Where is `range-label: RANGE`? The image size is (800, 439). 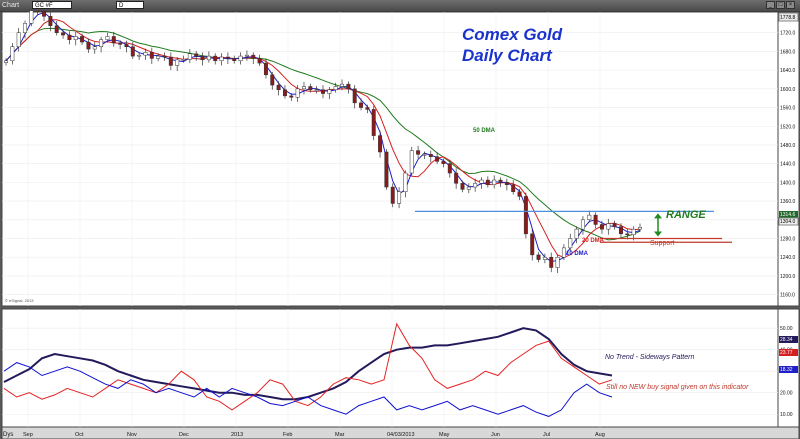 range-label: RANGE is located at coordinates (686, 215).